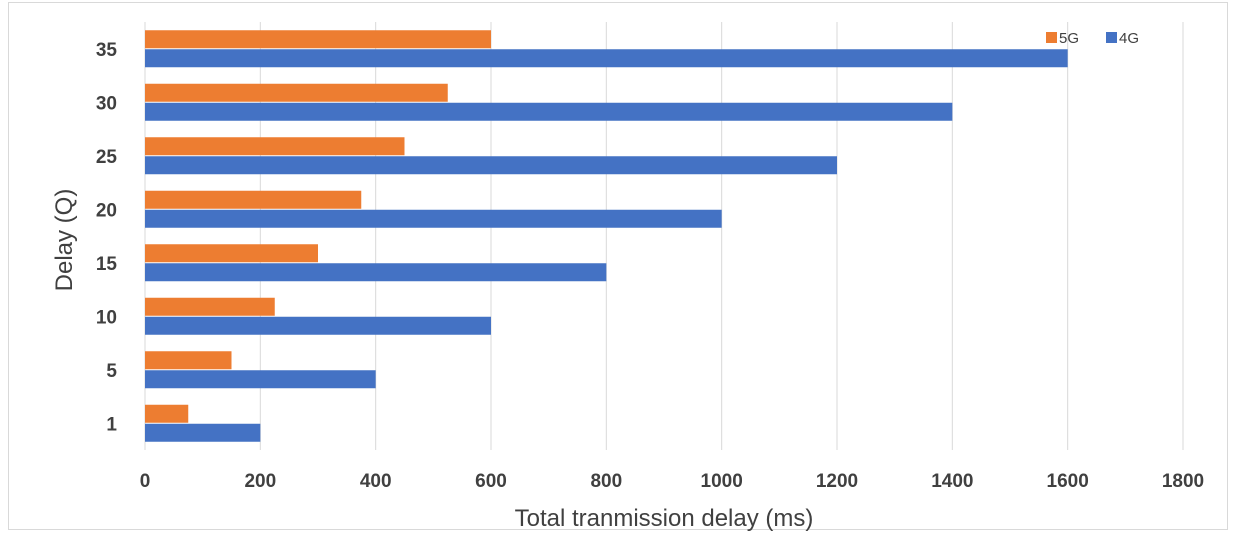 The image size is (1233, 534). Describe the element at coordinates (1068, 481) in the screenshot. I see `x-tick-label: 1600` at that location.